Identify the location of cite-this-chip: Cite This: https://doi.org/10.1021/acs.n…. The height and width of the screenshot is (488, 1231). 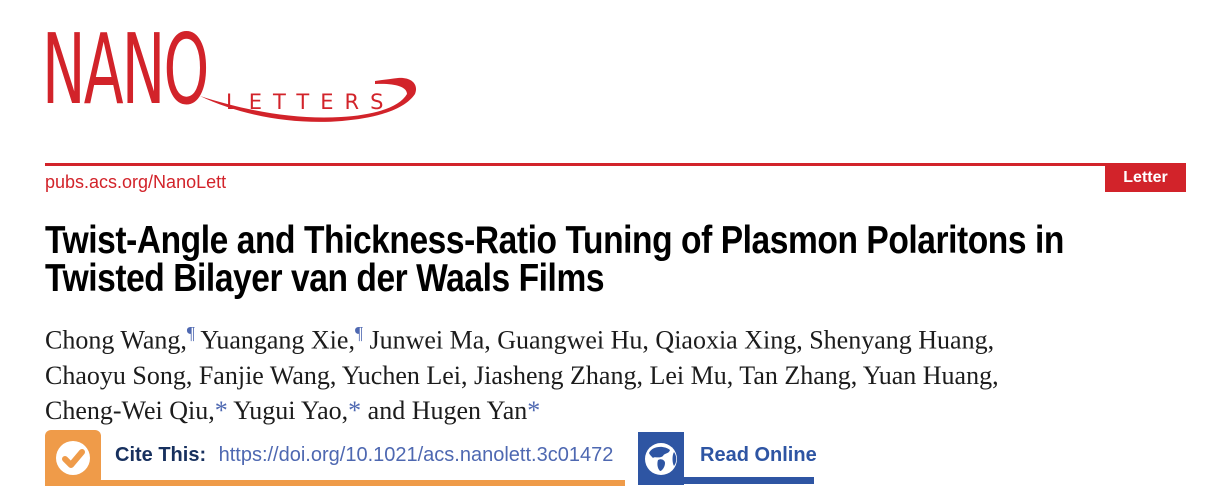
(335, 458).